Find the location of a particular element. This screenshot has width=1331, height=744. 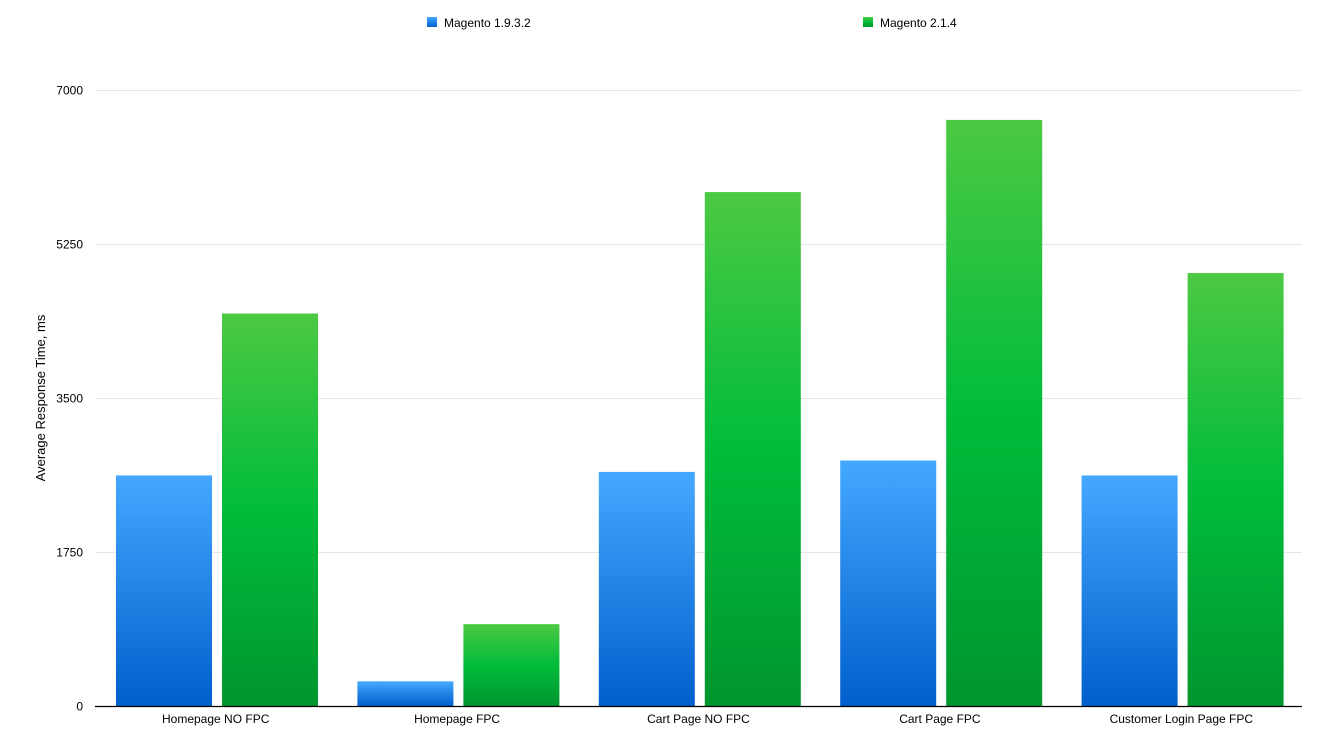

legend-label-series-1: Magento 1.9.3.2 is located at coordinates (487, 23).